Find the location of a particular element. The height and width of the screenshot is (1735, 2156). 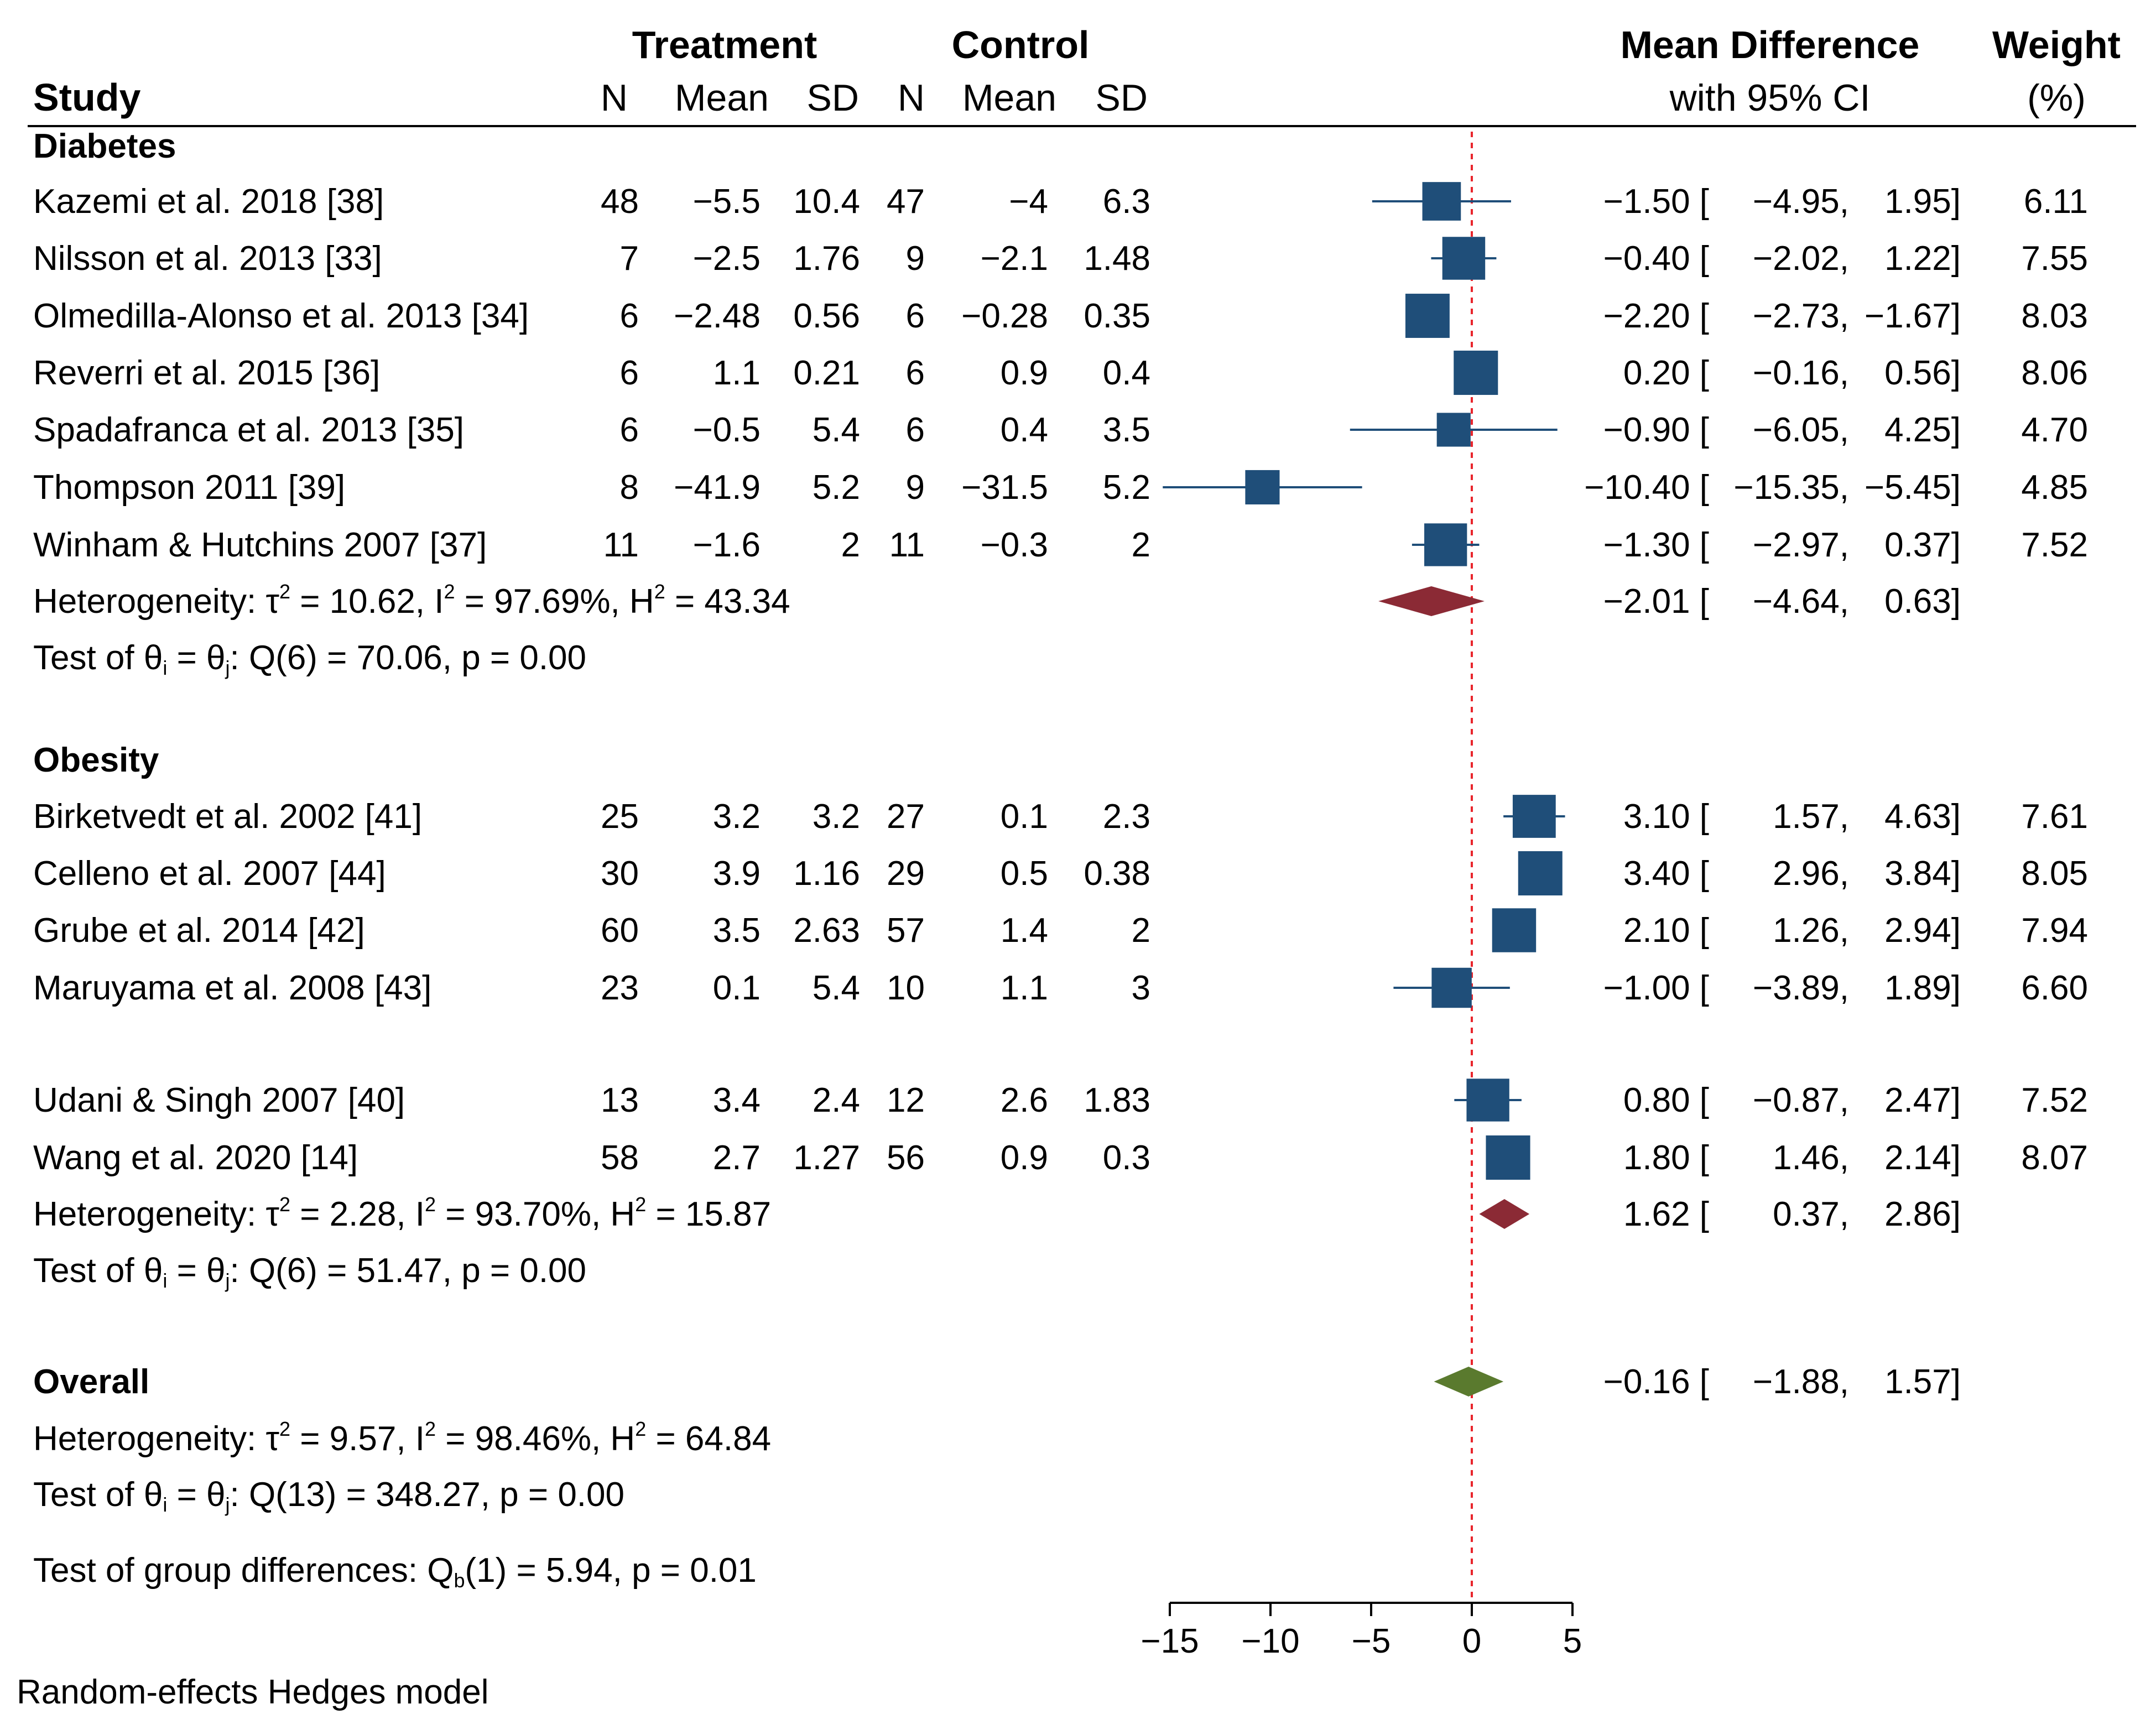

treatment-mean: −2.48 is located at coordinates (718, 316).